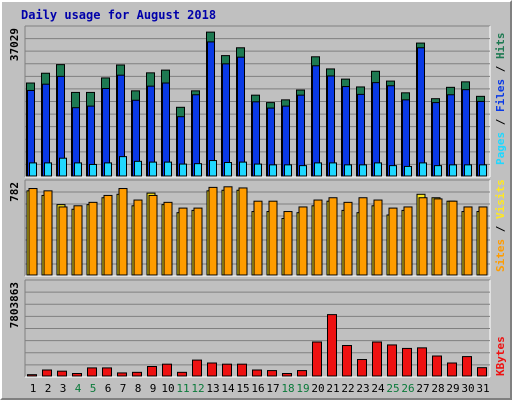 This screenshot has height=400, width=512. What do you see at coordinates (392, 388) in the screenshot?
I see `day-label: 25` at bounding box center [392, 388].